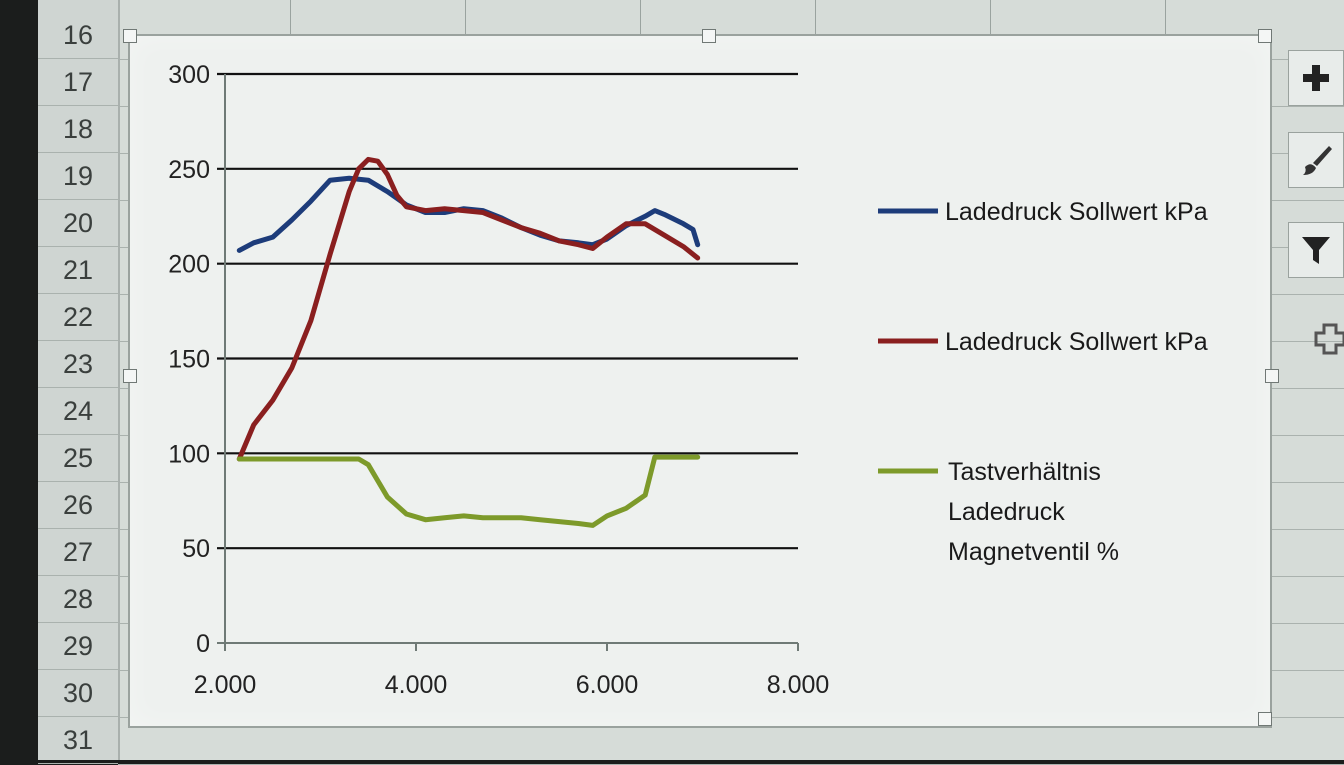 The height and width of the screenshot is (765, 1344). I want to click on chart-styles-button, so click(1316, 160).